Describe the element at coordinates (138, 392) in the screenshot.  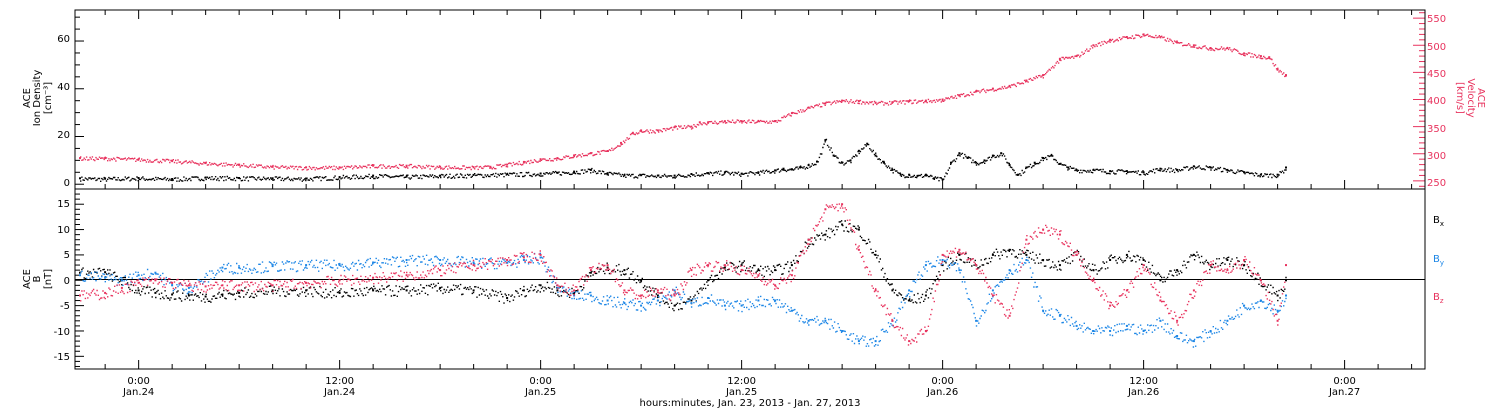
I see `date-tick-label: Jan.24` at that location.